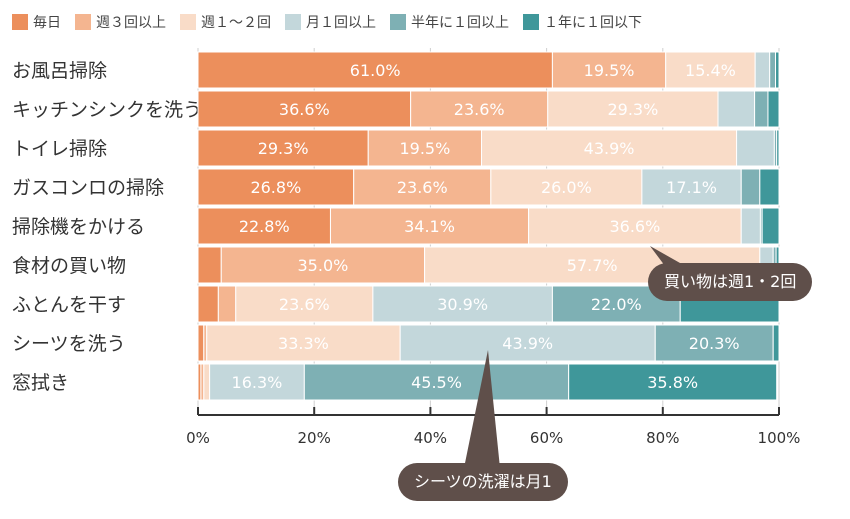  I want to click on data-label: 45.5%, so click(436, 382).